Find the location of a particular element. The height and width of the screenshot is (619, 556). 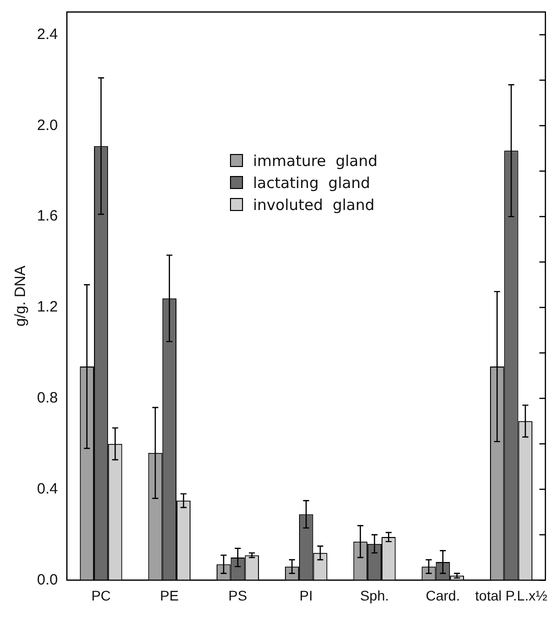

x-tick-label: PE is located at coordinates (169, 595).